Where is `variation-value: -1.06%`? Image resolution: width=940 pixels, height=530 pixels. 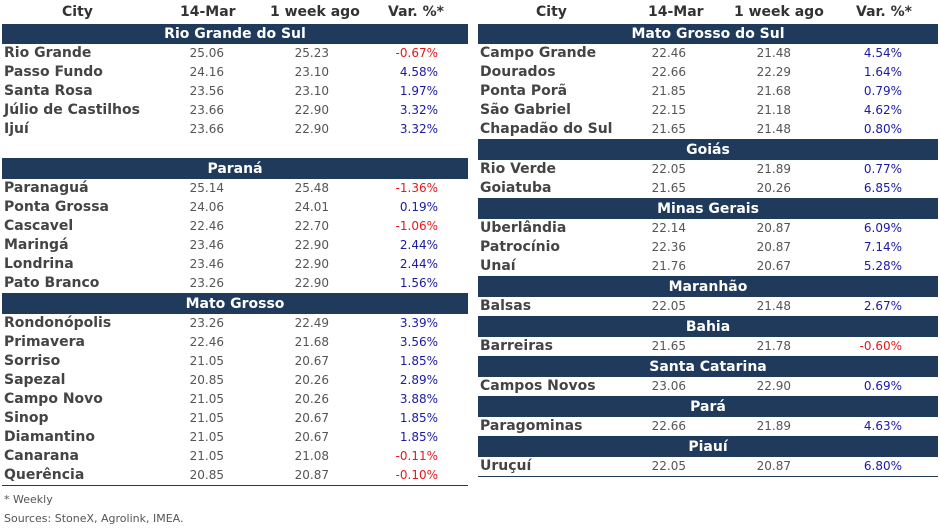
variation-value: -1.06% is located at coordinates (416, 226).